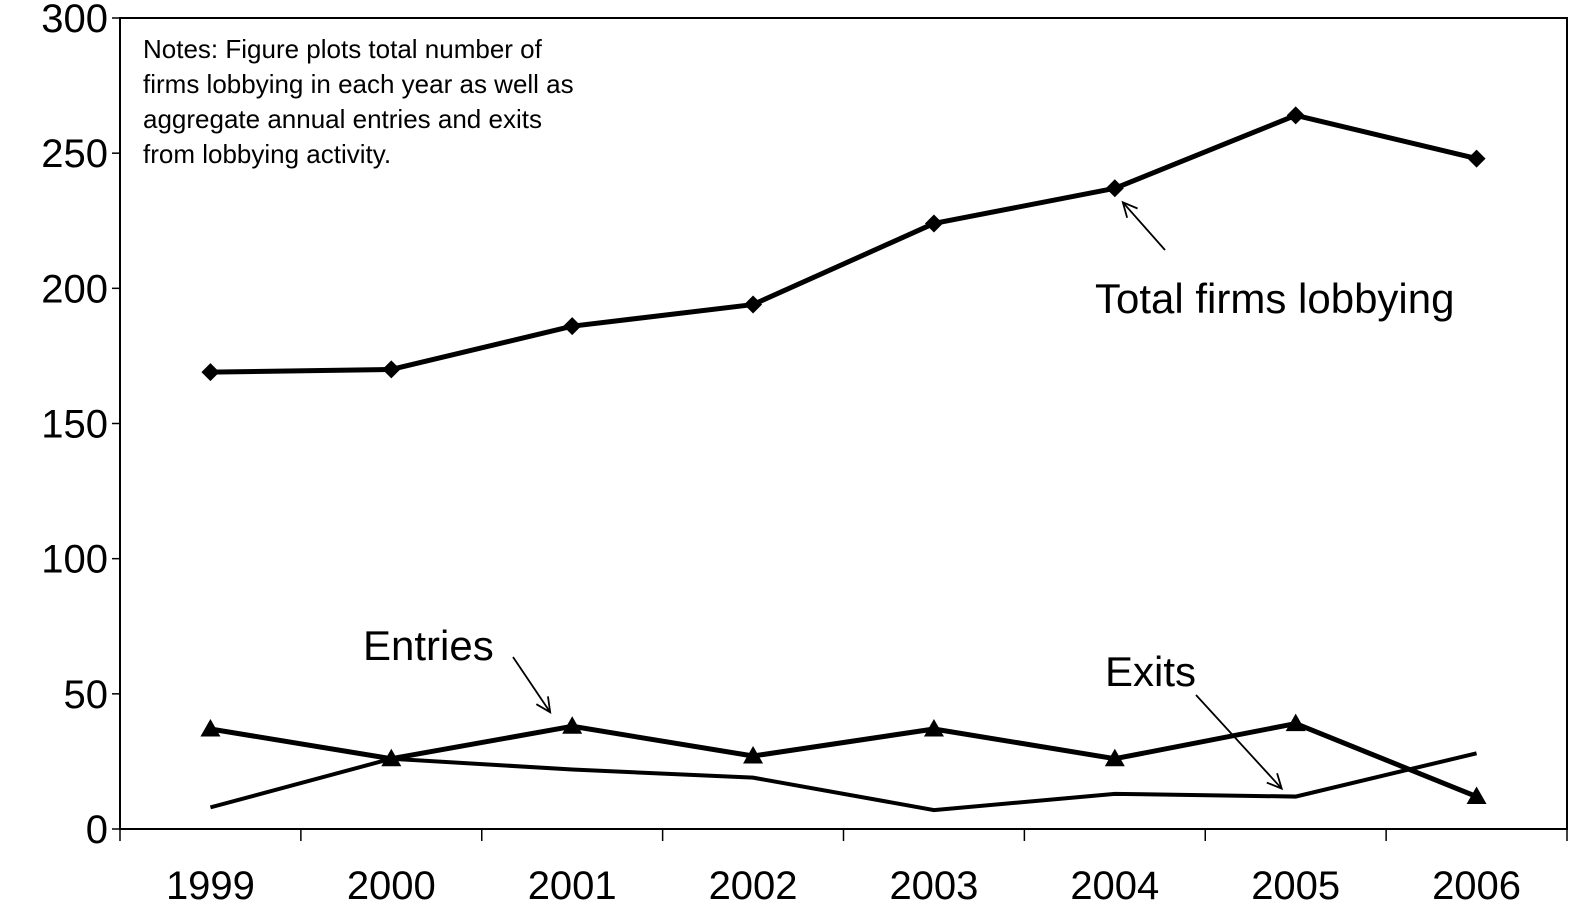 This screenshot has width=1584, height=912. I want to click on note-line-4: from lobbying activity., so click(267, 154).